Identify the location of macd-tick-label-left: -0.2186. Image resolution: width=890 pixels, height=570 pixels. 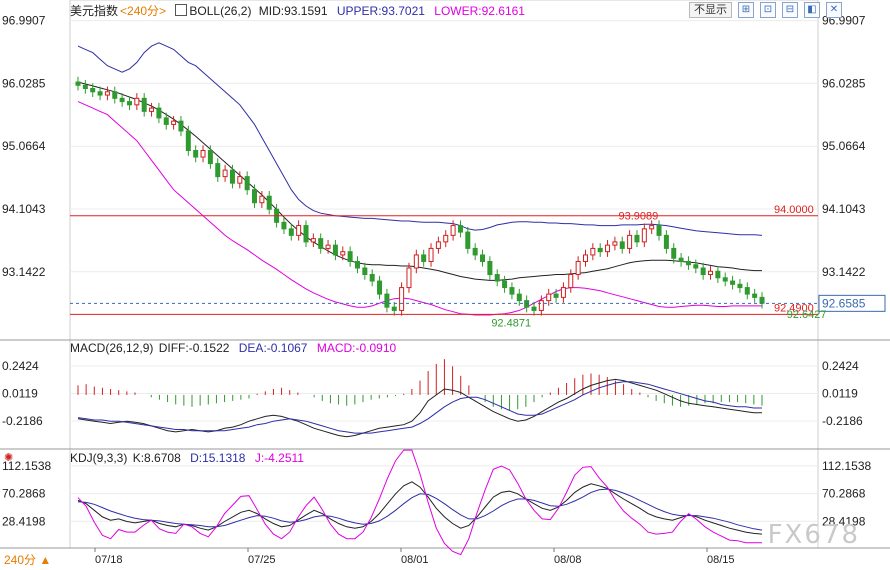
(22, 421).